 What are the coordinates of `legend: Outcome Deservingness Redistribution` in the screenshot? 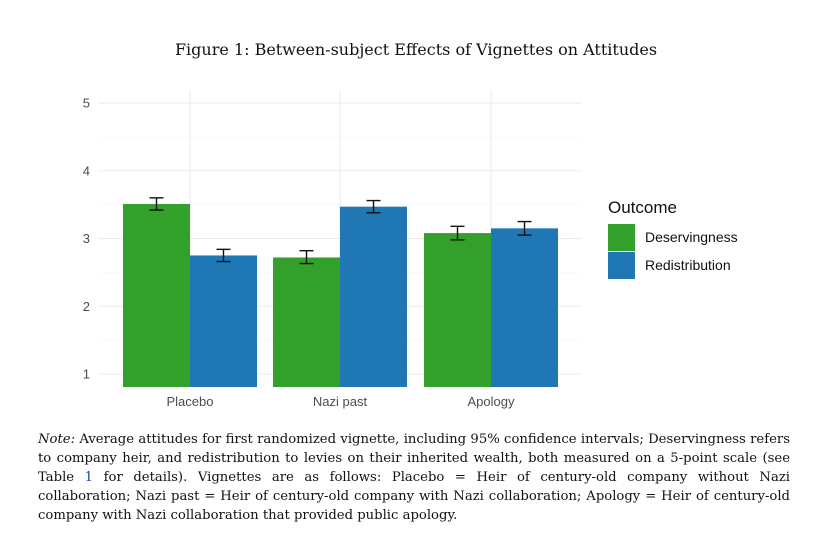 It's located at (673, 238).